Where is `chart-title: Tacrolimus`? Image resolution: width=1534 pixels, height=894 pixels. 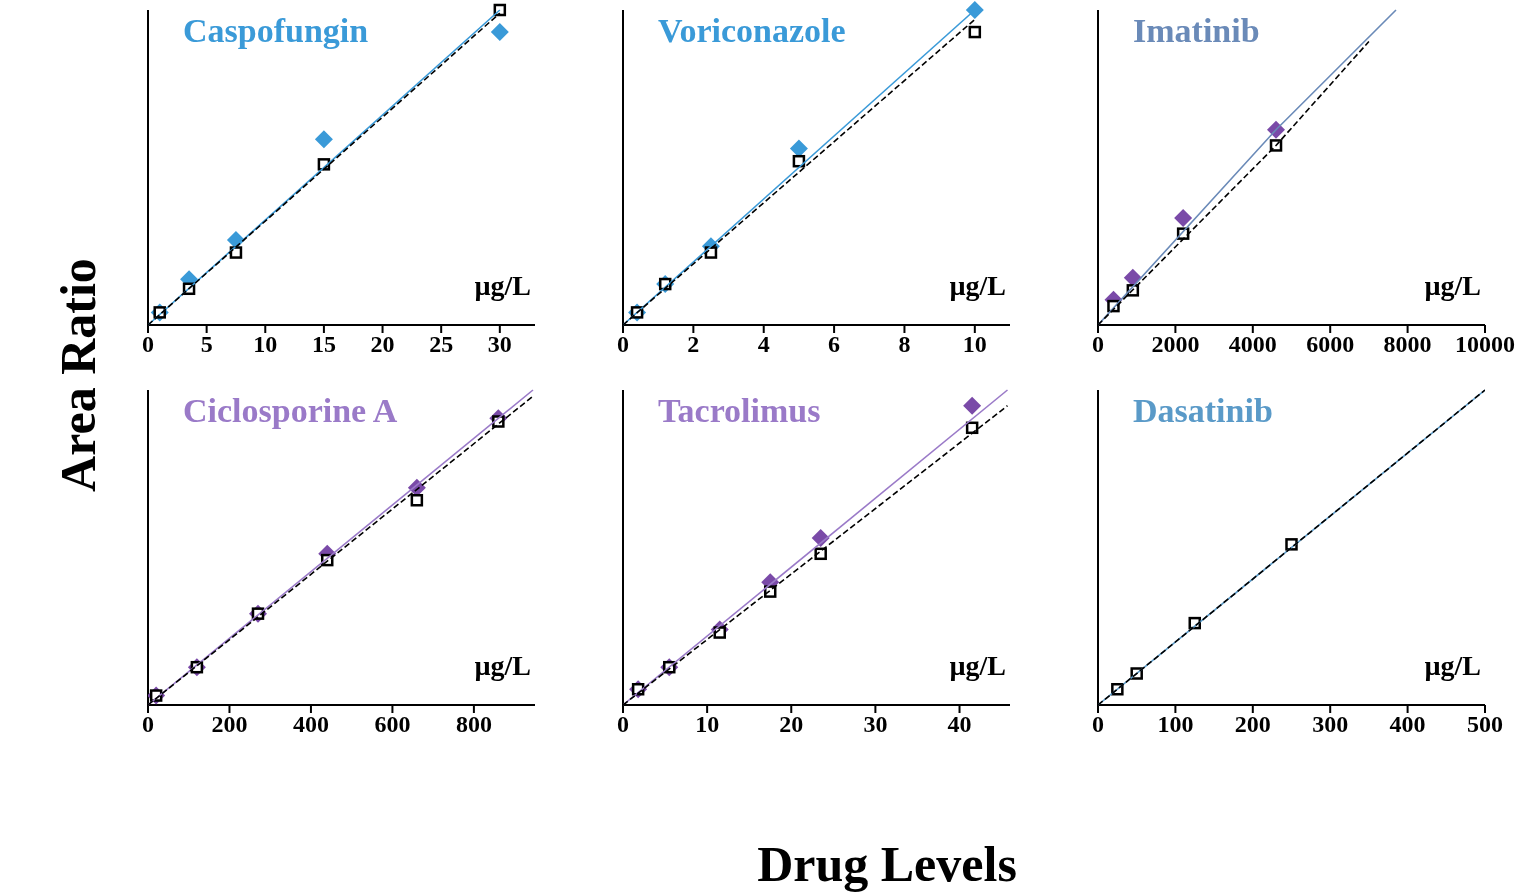 chart-title: Tacrolimus is located at coordinates (739, 411).